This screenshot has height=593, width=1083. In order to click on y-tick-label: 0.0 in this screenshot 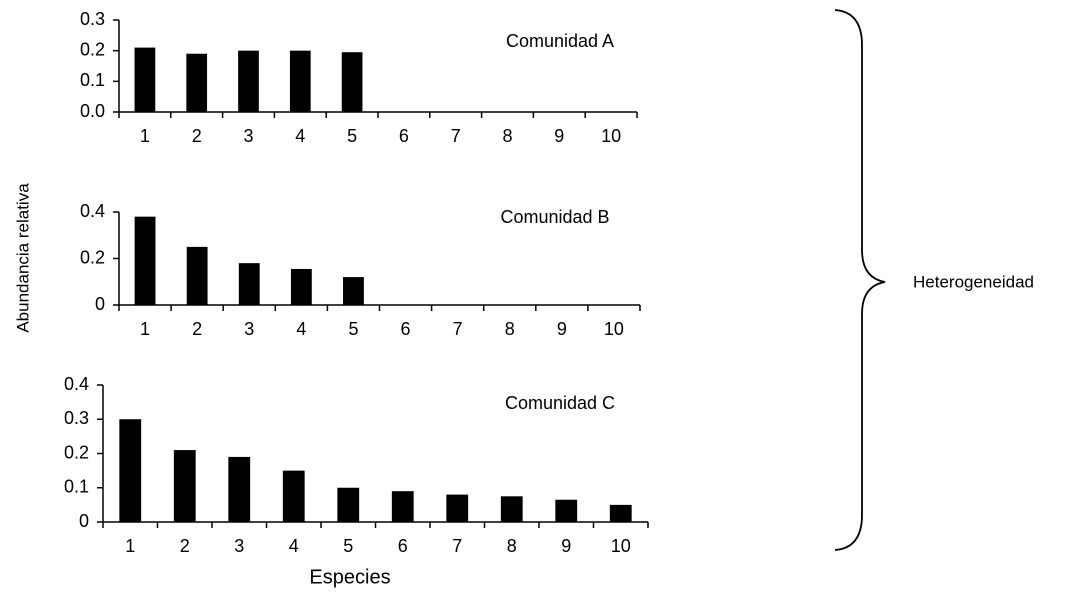, I will do `click(92, 111)`.